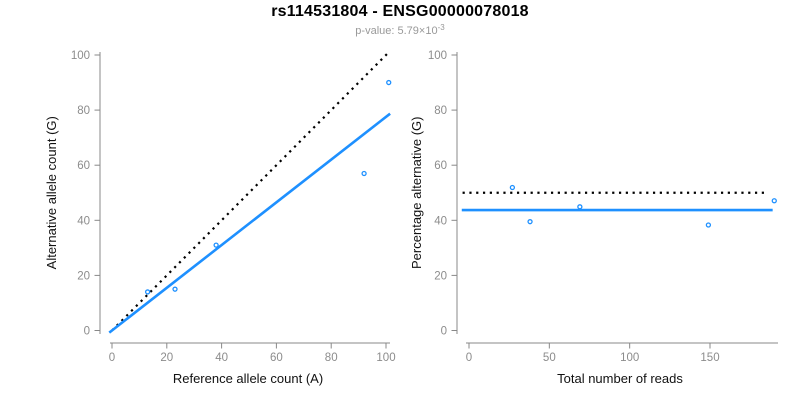  What do you see at coordinates (620, 378) in the screenshot?
I see `x-axis-title: Total number of reads` at bounding box center [620, 378].